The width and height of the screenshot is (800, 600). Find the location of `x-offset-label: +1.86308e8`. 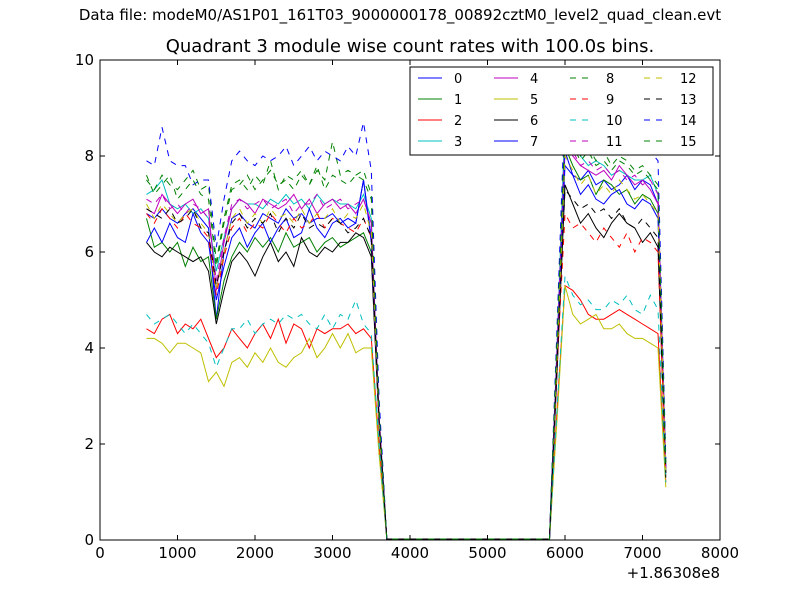

x-offset-label: +1.86308e8 is located at coordinates (673, 573).